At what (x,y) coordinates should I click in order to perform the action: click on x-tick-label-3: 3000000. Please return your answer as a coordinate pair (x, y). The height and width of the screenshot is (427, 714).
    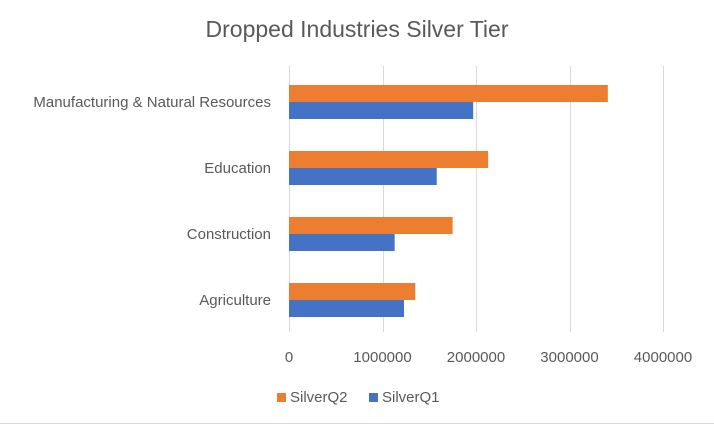
    Looking at the image, I should click on (569, 357).